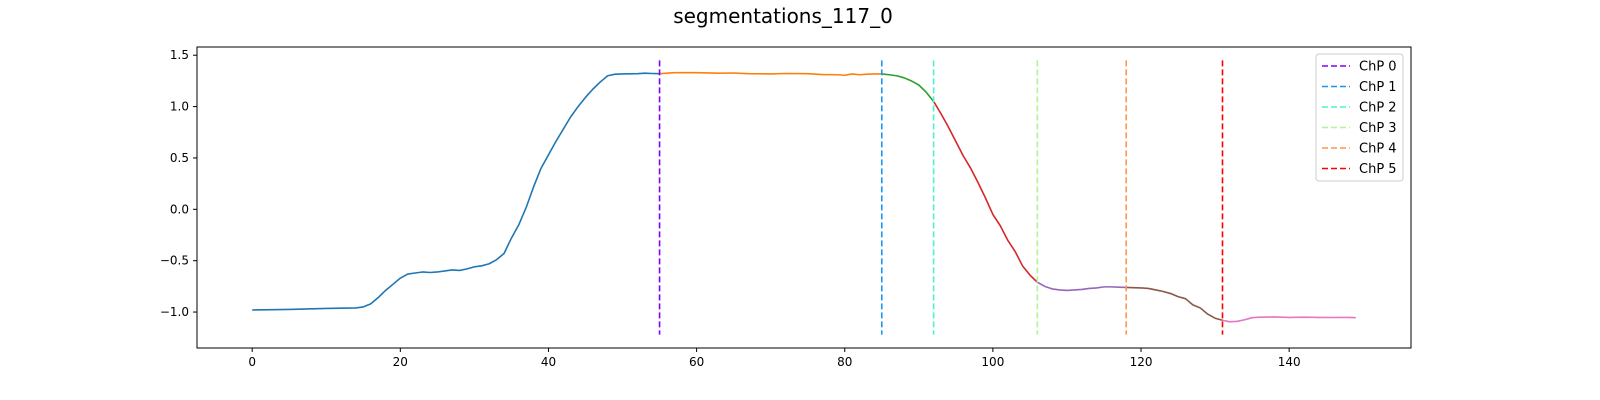 Image resolution: width=1600 pixels, height=400 pixels. Describe the element at coordinates (400, 362) in the screenshot. I see `x-tick-label: 20` at that location.